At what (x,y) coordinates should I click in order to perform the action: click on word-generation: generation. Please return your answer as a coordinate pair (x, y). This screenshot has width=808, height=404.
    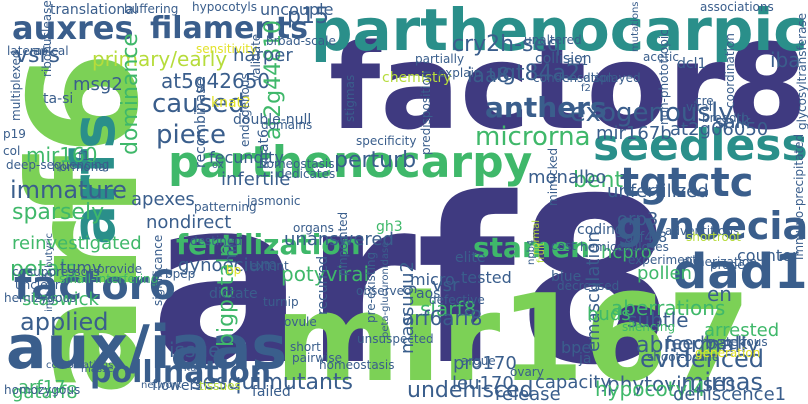
    Looking at the image, I should click on (728, 353).